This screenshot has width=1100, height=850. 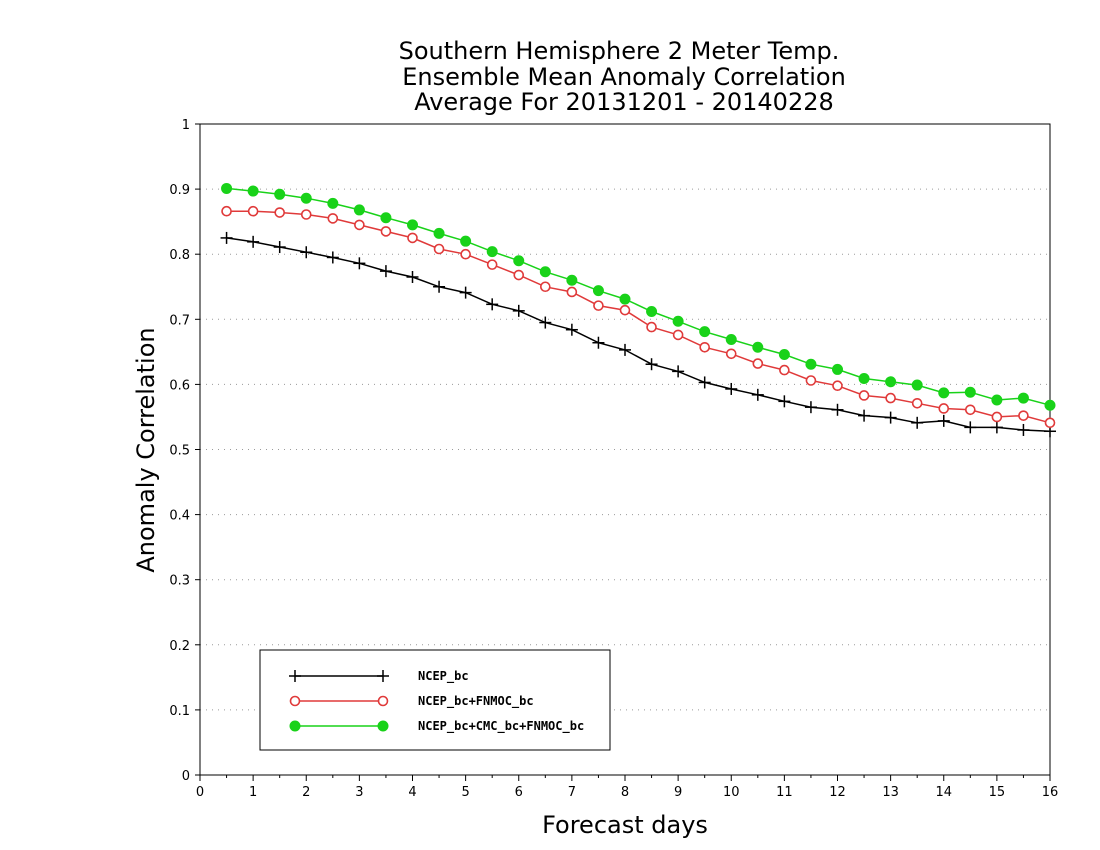 I want to click on y-tick-label: 0.4, so click(x=179, y=516).